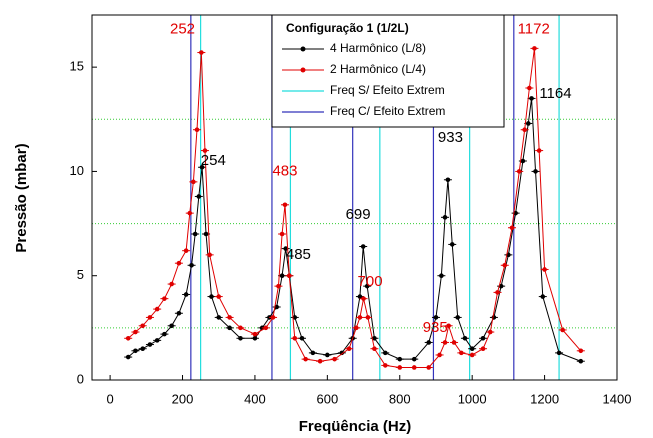 The width and height of the screenshot is (653, 438). What do you see at coordinates (450, 137) in the screenshot?
I see `annotation: 933` at bounding box center [450, 137].